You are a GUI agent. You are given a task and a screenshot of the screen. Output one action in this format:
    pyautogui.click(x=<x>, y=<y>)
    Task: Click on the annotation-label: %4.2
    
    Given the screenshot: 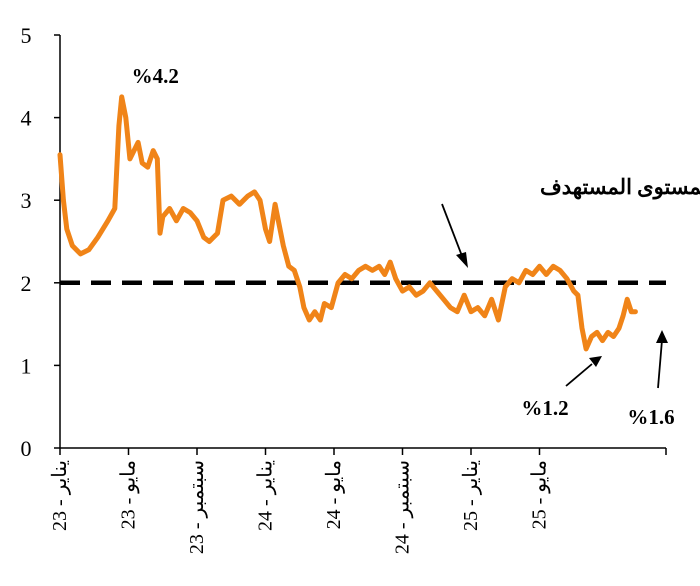 What is the action you would take?
    pyautogui.click(x=155, y=76)
    